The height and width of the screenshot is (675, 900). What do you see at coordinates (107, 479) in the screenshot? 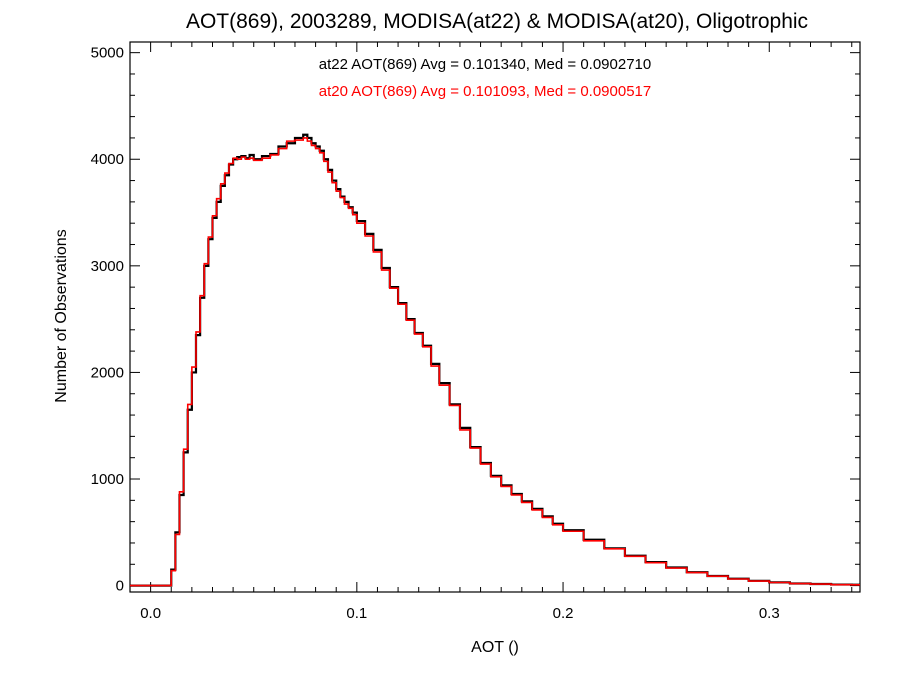
I see `y-tick-label: 1000` at bounding box center [107, 479].